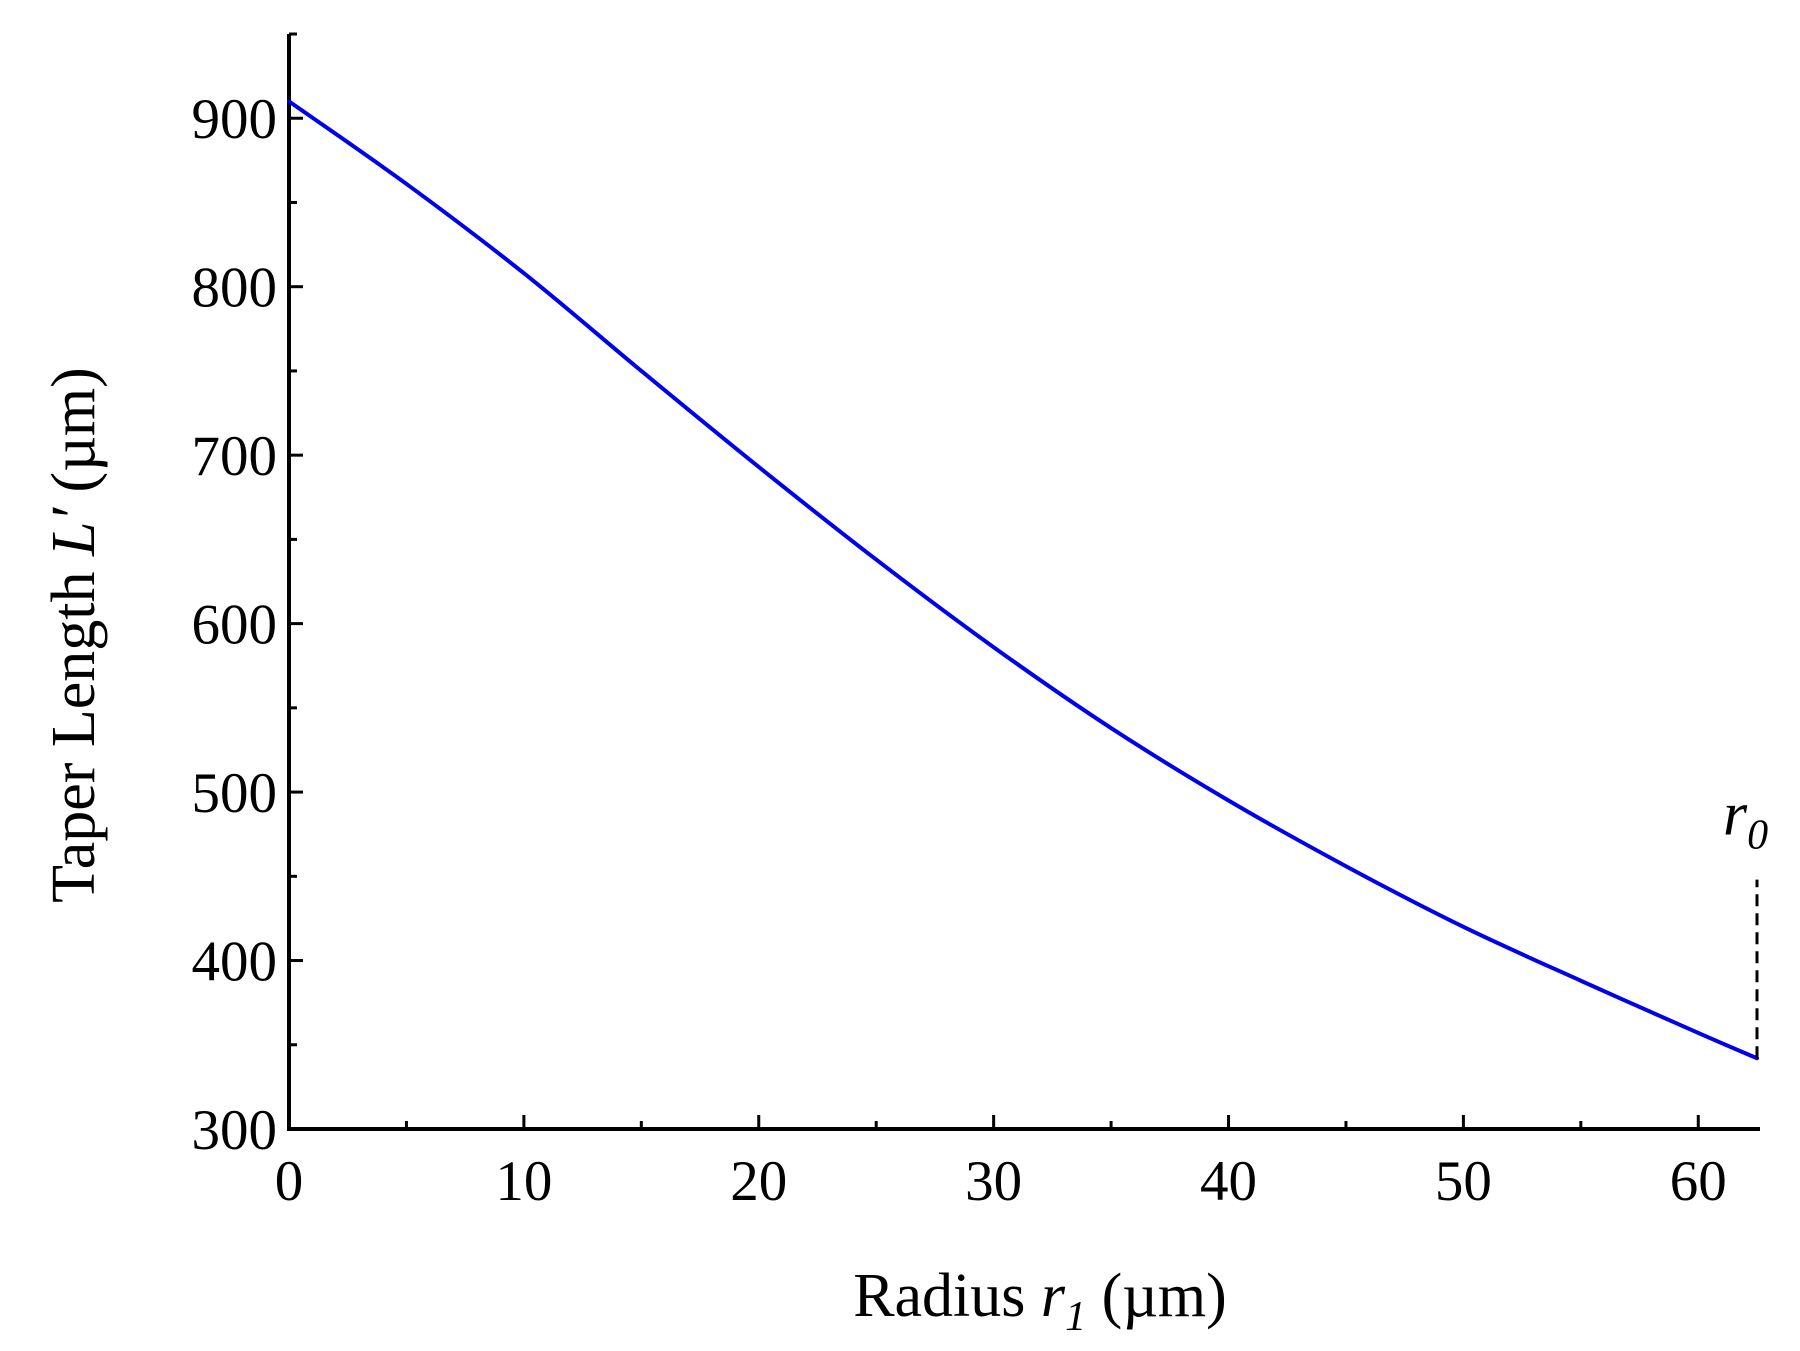  I want to click on x-tick-label: 30, so click(993, 1181).